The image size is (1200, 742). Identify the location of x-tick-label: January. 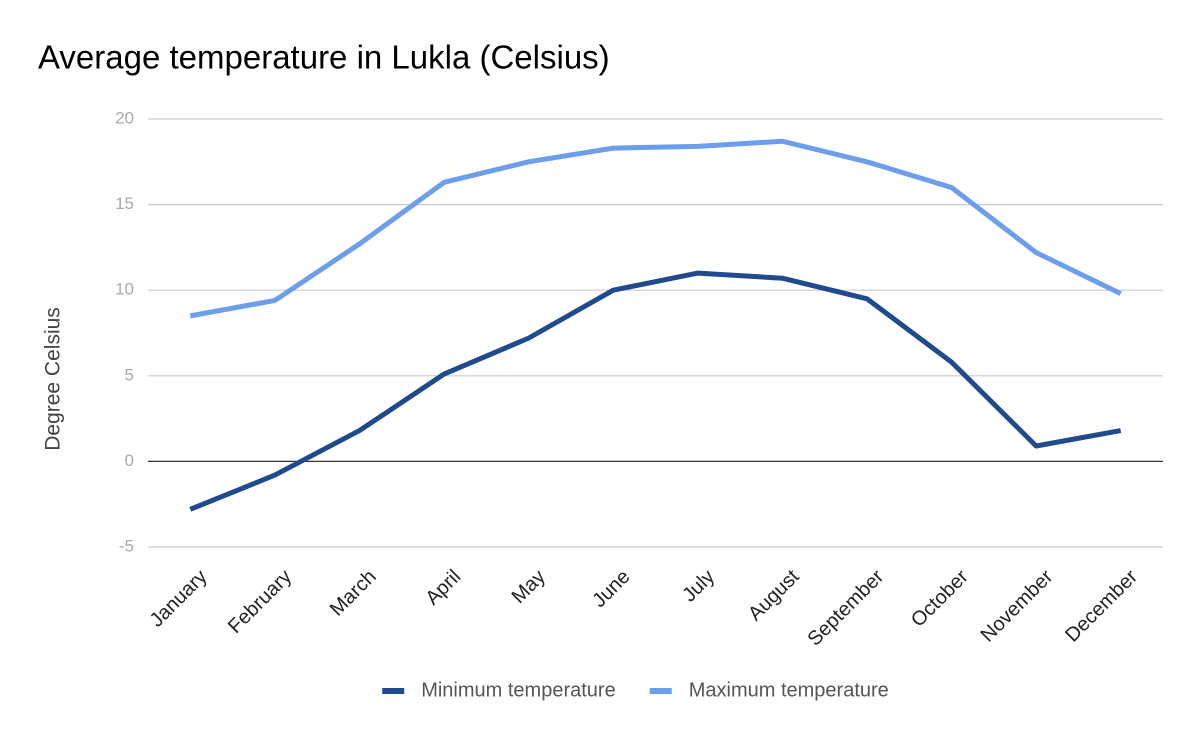
(179, 599).